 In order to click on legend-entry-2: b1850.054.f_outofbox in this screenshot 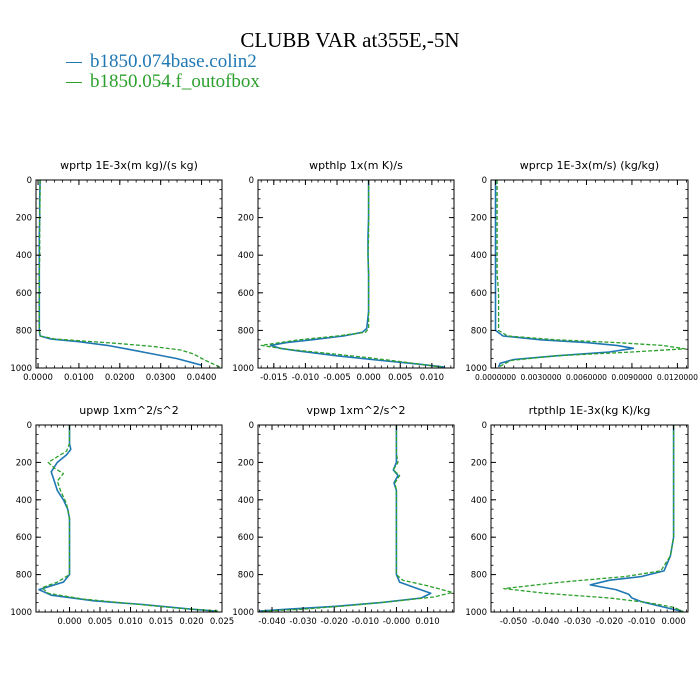, I will do `click(163, 82)`.